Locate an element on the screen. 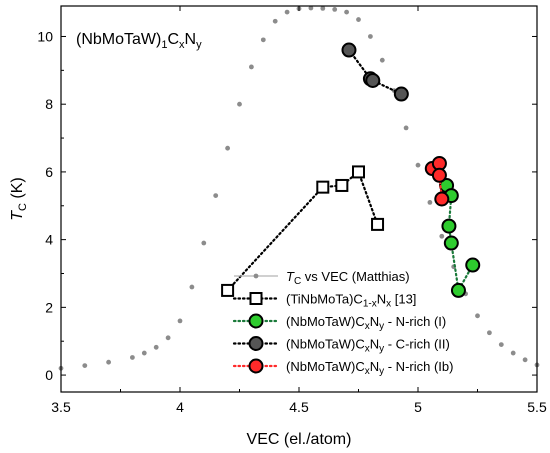 The height and width of the screenshot is (453, 550). y-axis-title-main: T is located at coordinates (17, 215).